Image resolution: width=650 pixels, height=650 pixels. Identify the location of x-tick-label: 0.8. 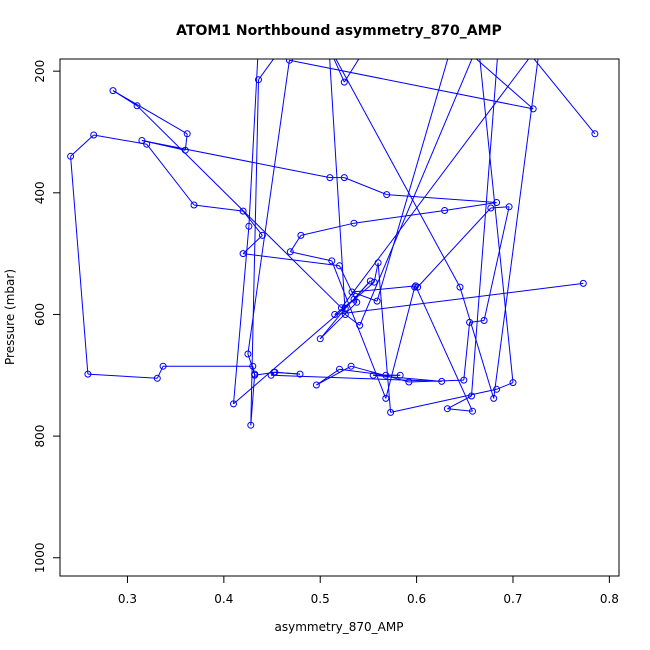
(609, 599).